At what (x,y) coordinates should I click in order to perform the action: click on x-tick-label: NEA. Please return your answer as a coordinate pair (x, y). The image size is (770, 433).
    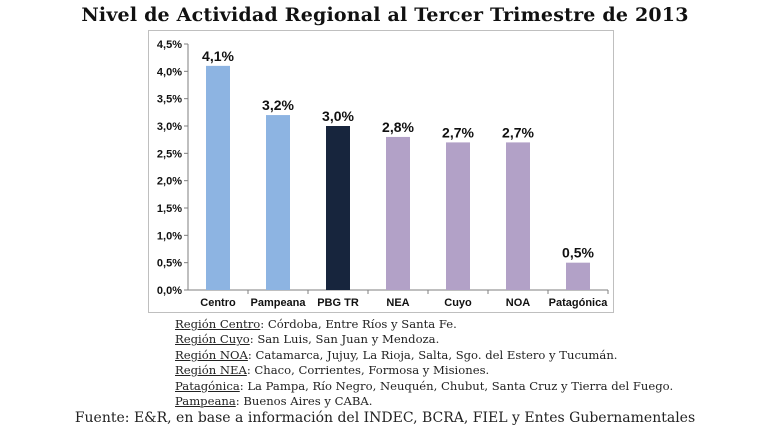
    Looking at the image, I should click on (397, 303).